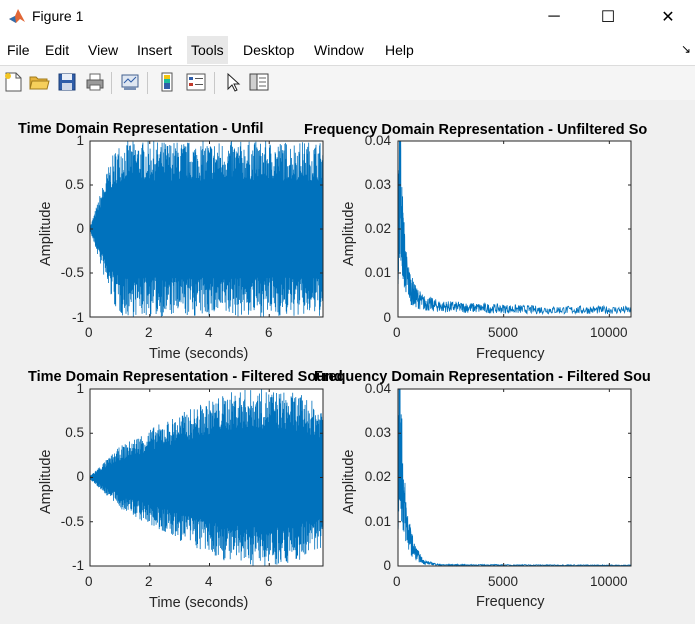 This screenshot has height=624, width=695. I want to click on legend-icon, so click(196, 82).